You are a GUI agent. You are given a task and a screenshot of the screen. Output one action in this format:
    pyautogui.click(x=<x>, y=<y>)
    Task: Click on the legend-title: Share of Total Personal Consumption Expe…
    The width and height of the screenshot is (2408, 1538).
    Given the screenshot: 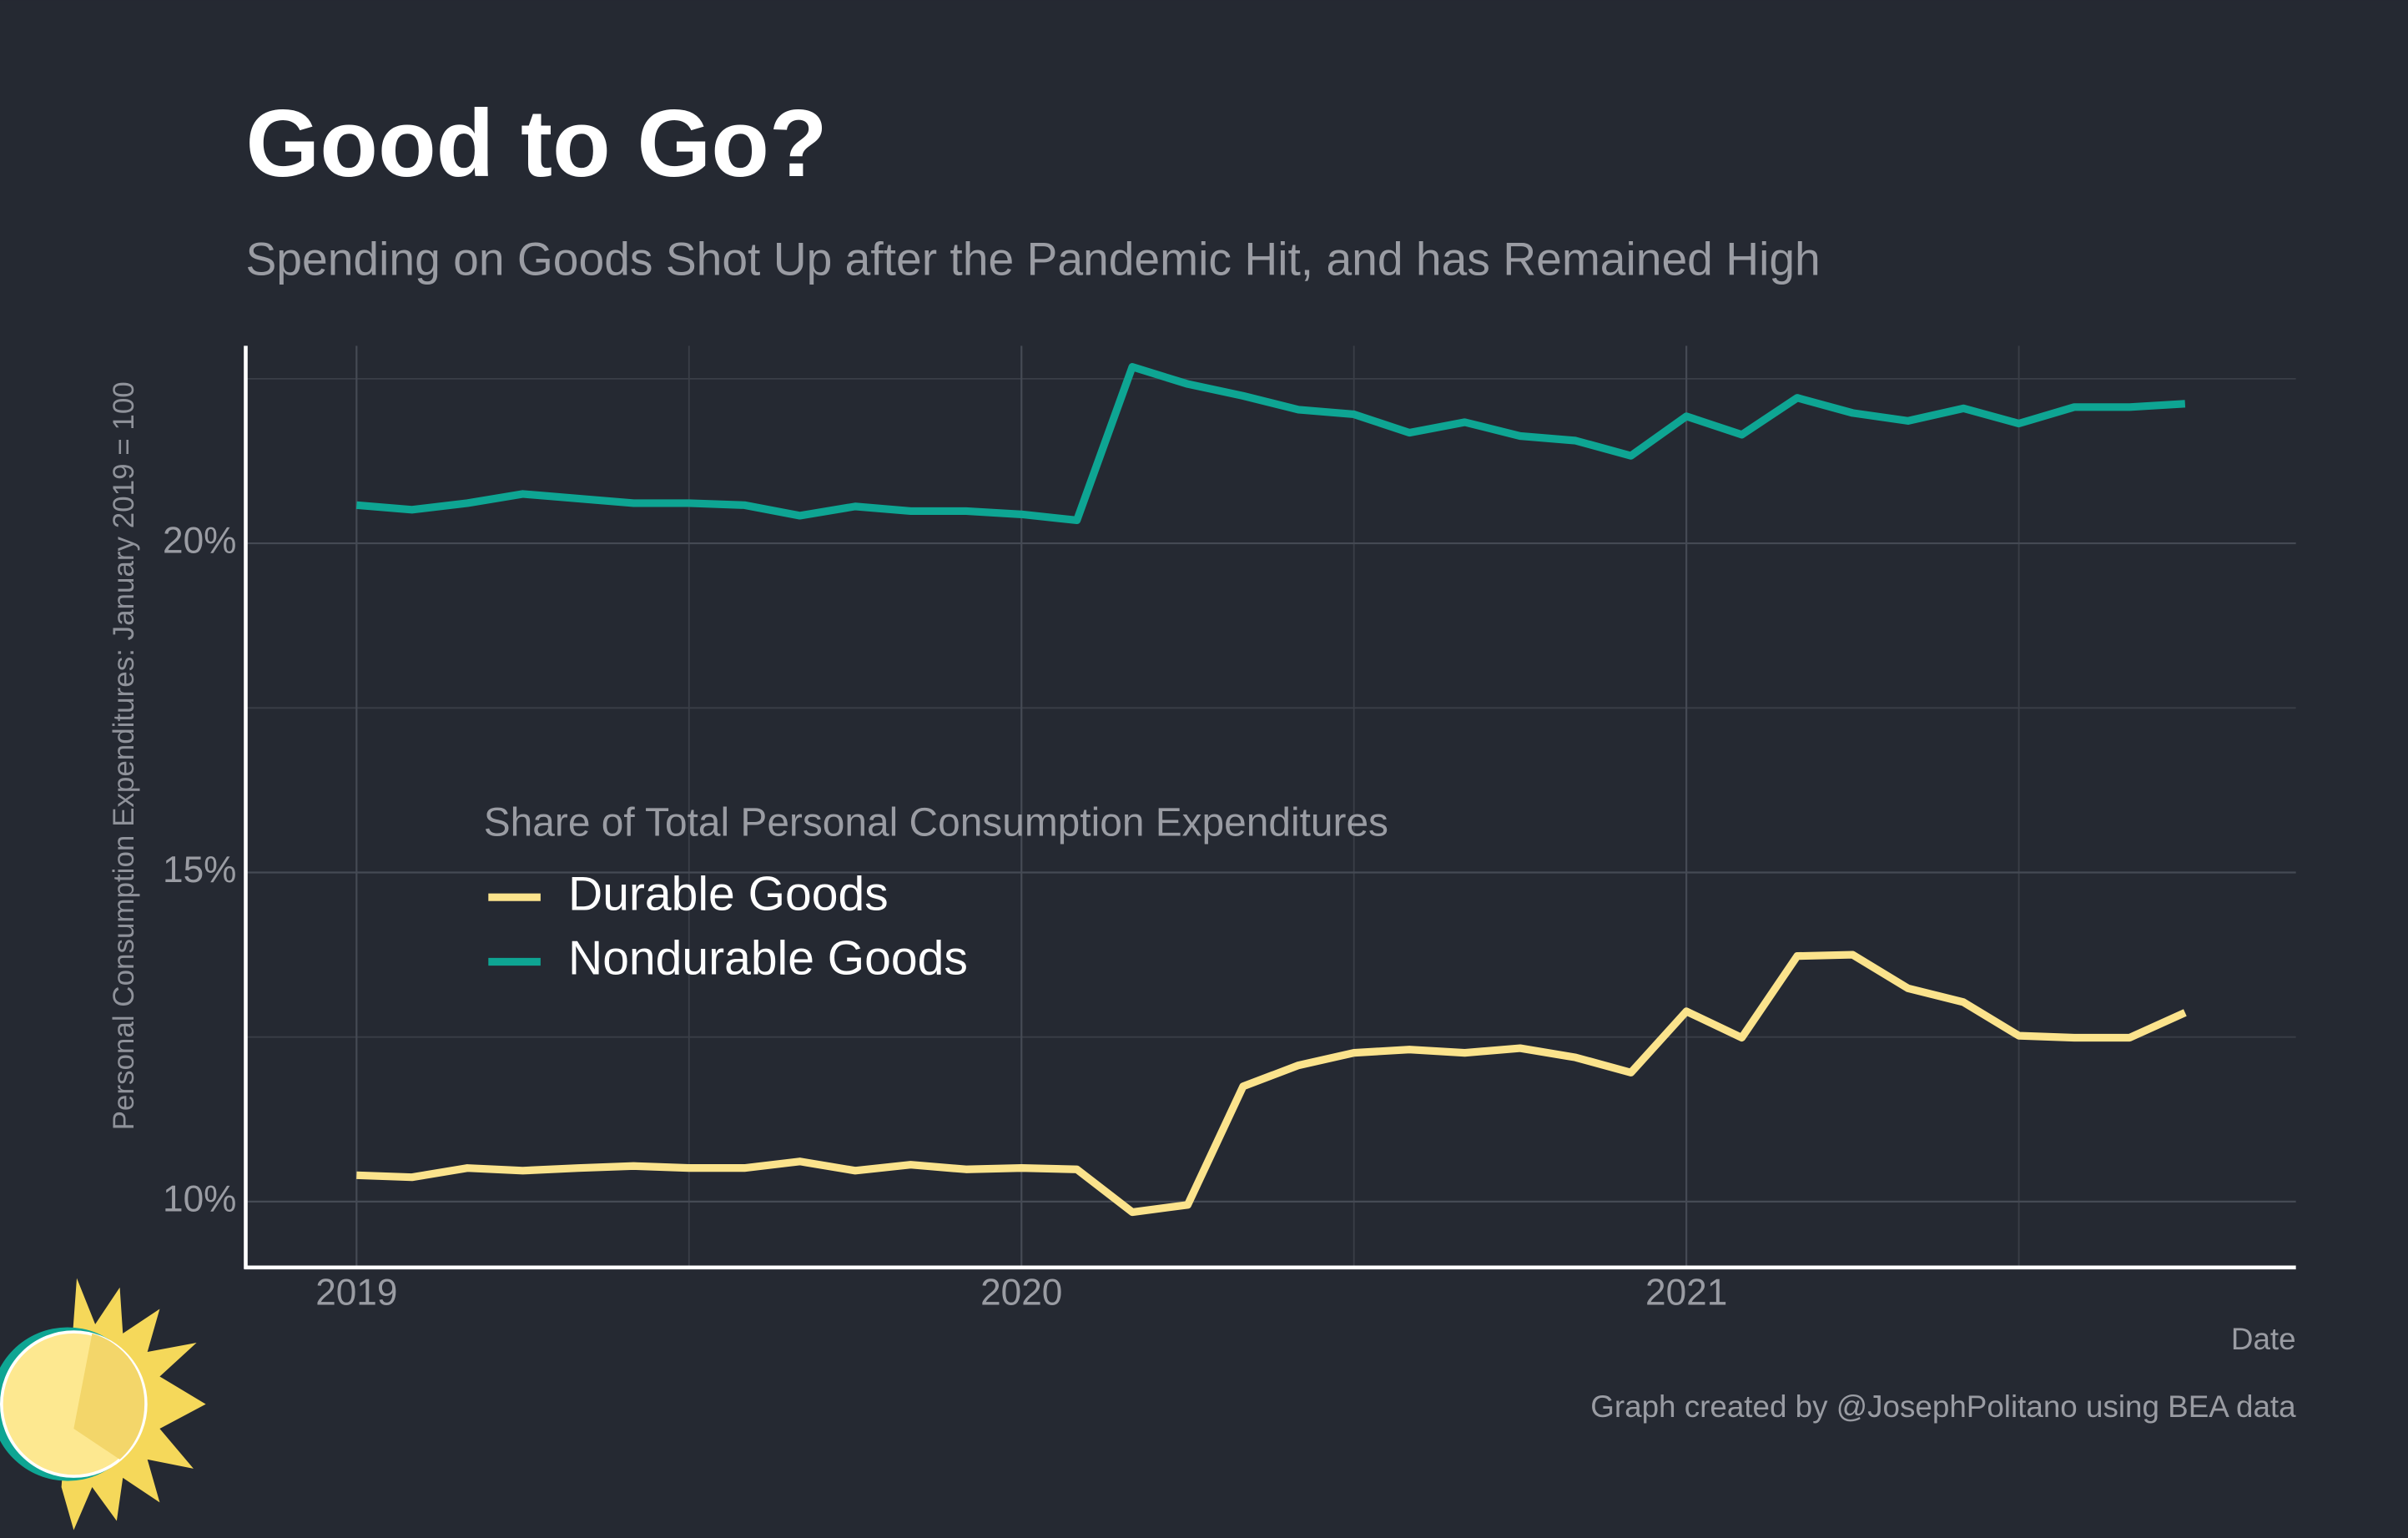 What is the action you would take?
    pyautogui.click(x=936, y=822)
    